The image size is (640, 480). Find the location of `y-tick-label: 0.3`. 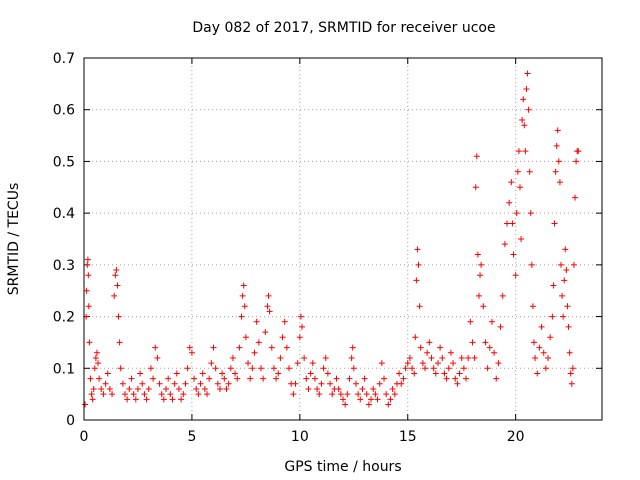

y-tick-label: 0.3 is located at coordinates (64, 266).